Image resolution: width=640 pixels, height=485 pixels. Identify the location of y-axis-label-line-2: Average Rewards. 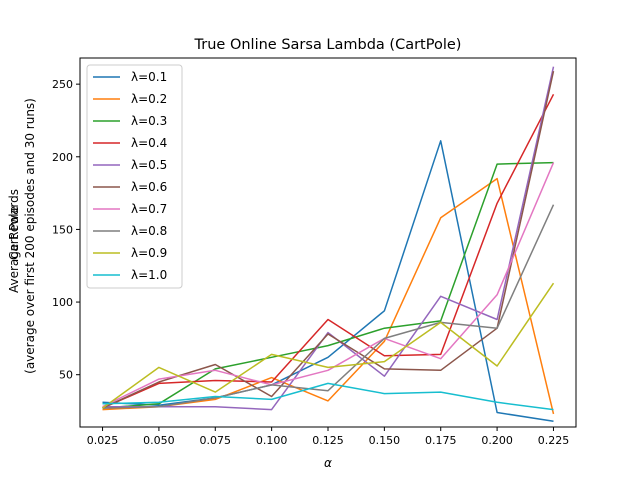
(14, 241).